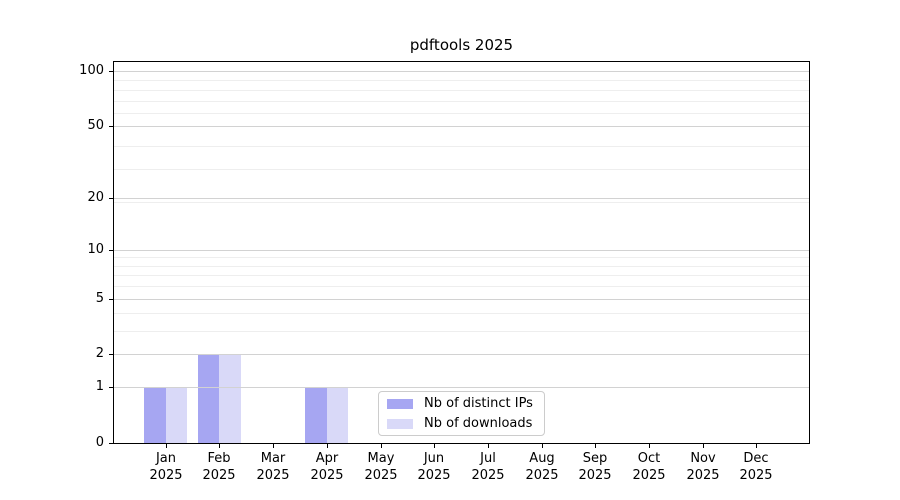 The height and width of the screenshot is (500, 900). Describe the element at coordinates (649, 467) in the screenshot. I see `x-tick-label: Oct 2025` at that location.